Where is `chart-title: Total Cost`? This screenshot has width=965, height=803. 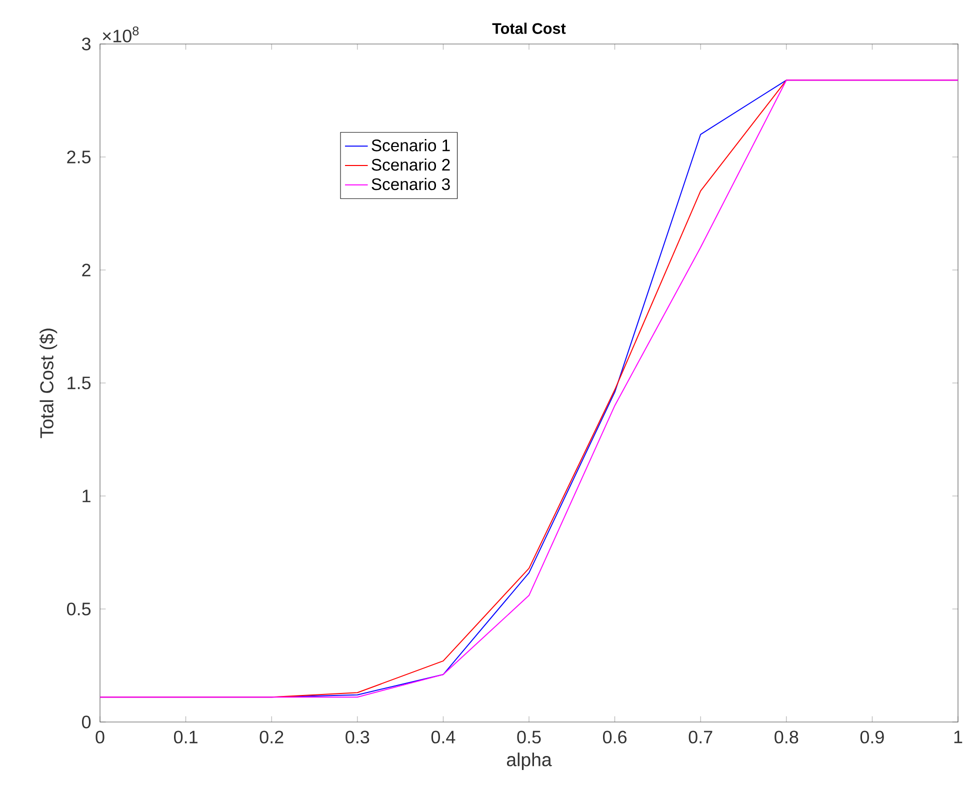
chart-title: Total Cost is located at coordinates (529, 28).